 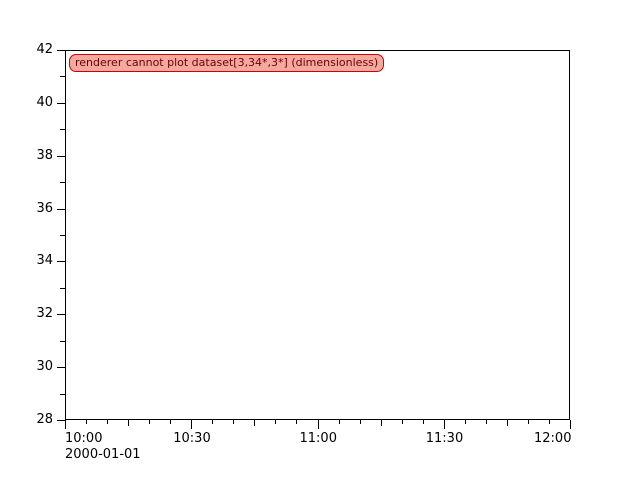 I want to click on x-tick-label: 10:00, so click(x=84, y=438).